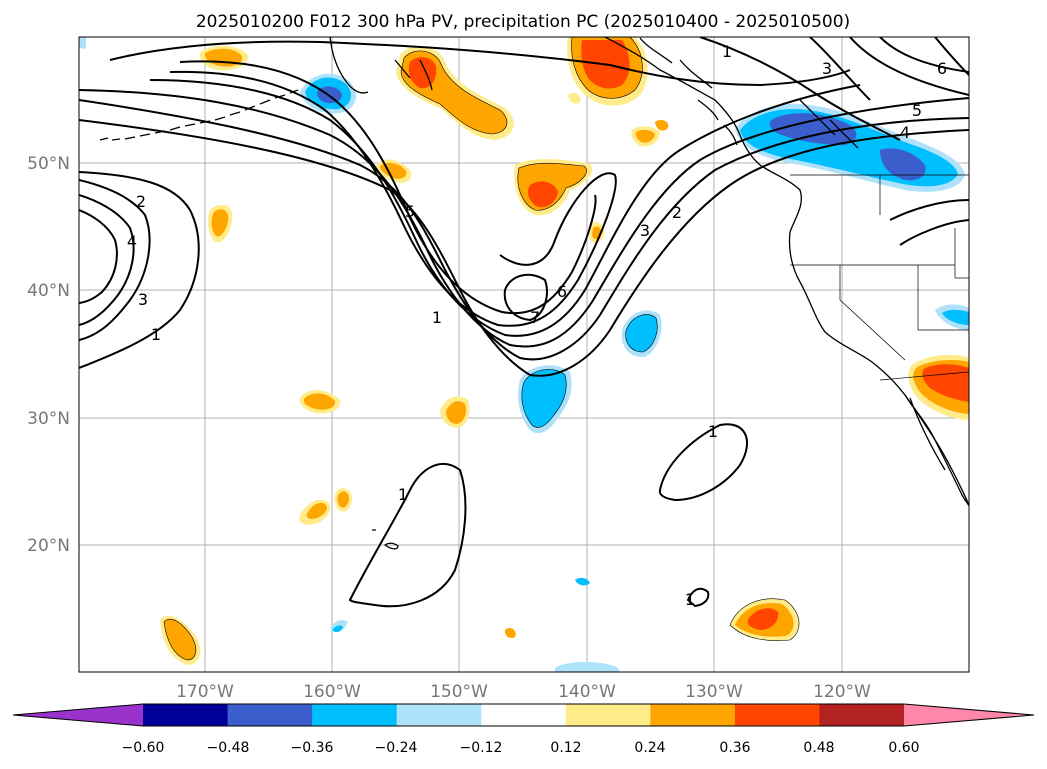  Describe the element at coordinates (734, 748) in the screenshot. I see `colorbar-tick-label: 0.36` at that location.